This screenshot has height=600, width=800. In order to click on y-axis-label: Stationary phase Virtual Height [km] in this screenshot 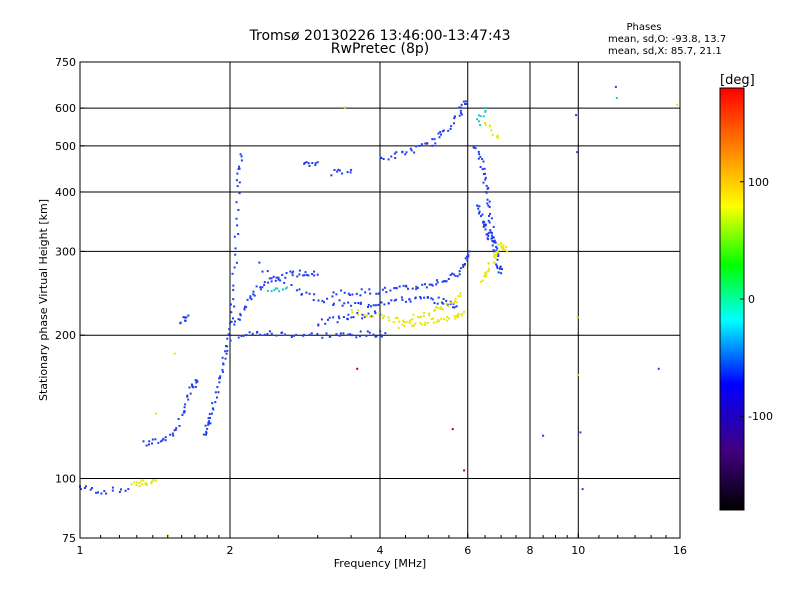, I will do `click(43, 300)`.